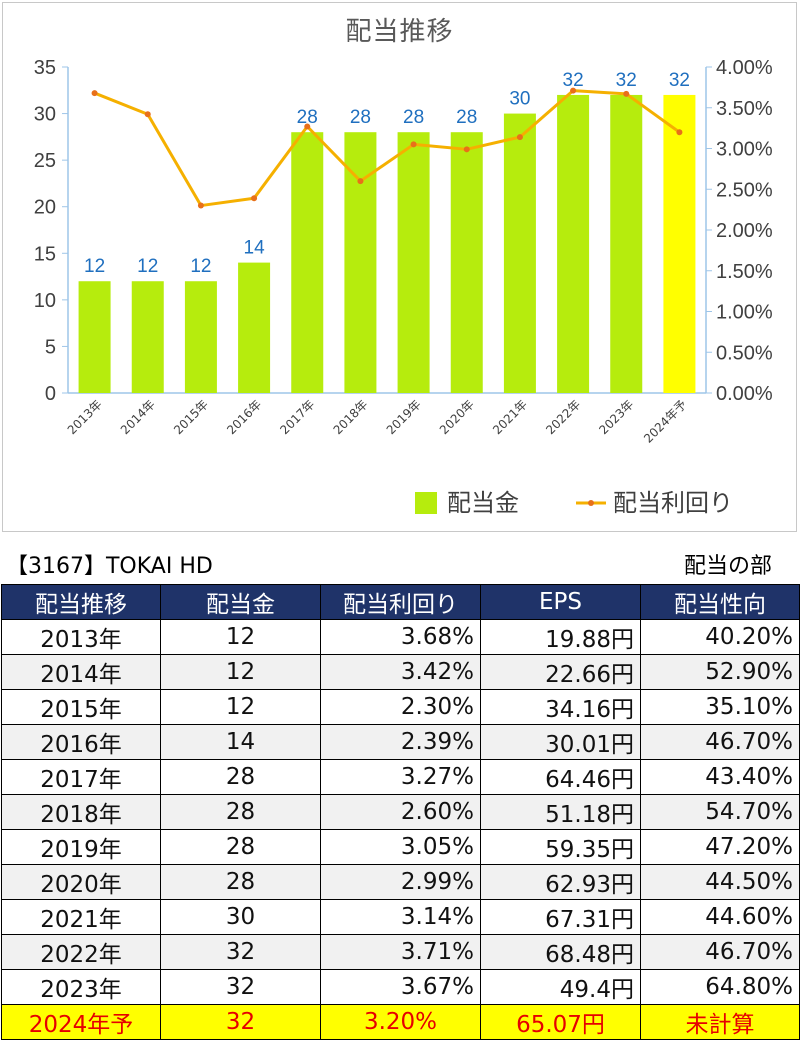 This screenshot has width=800, height=1040. What do you see at coordinates (400, 672) in the screenshot?
I see `table-row: 2014年 12 3.42% 22.66円 52.90%` at bounding box center [400, 672].